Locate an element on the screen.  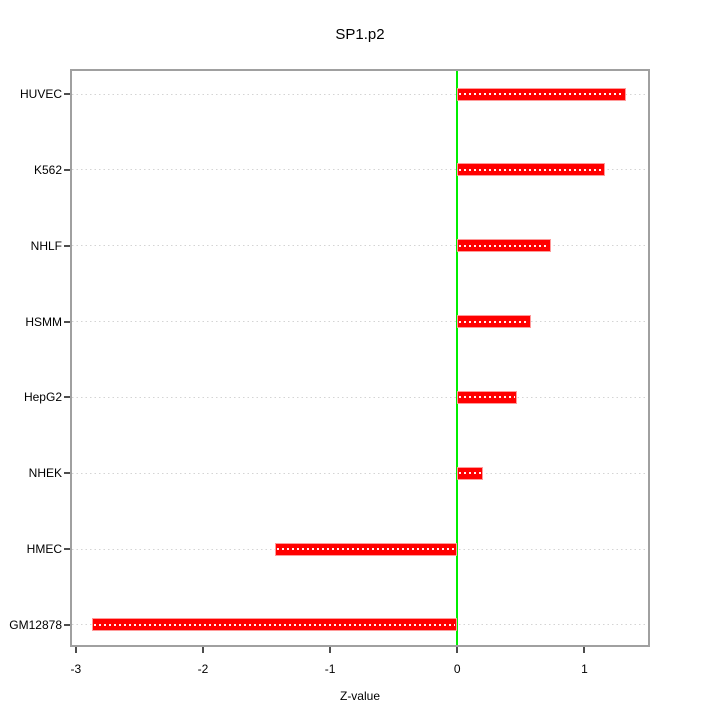
gridline-hsmm is located at coordinates (360, 322).